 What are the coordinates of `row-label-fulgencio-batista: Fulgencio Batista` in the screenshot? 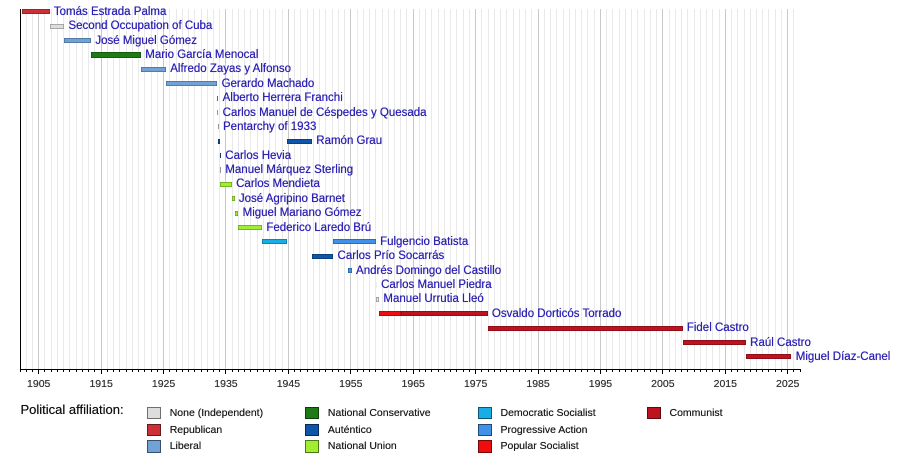 It's located at (424, 241).